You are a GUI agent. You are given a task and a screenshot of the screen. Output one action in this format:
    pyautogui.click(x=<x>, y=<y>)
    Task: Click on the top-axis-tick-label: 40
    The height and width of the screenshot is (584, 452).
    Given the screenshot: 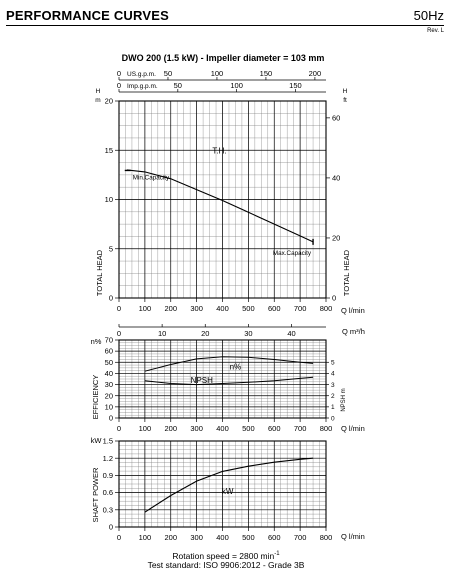 What is the action you would take?
    pyautogui.click(x=291, y=333)
    